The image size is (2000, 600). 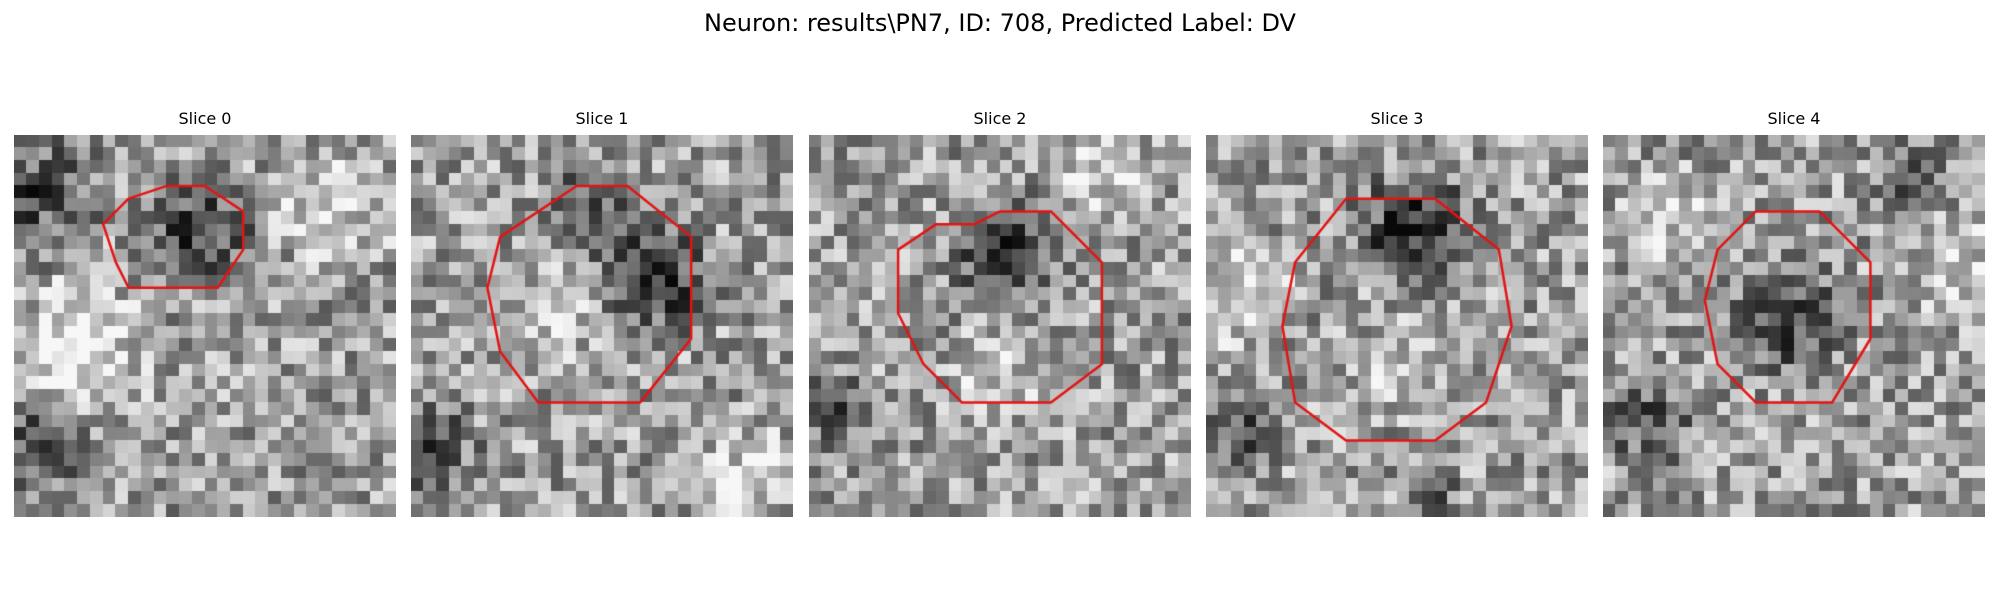 I want to click on slice-panel: Slice 4, so click(x=1794, y=312).